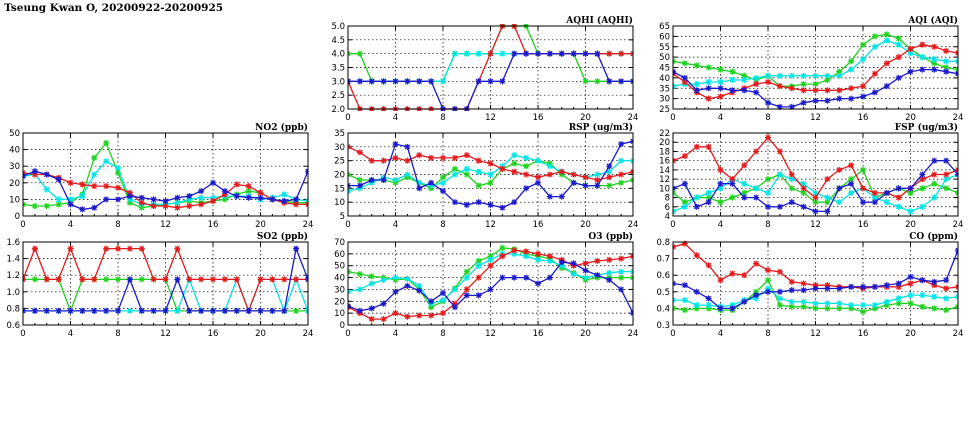 The image size is (975, 447). I want to click on y-tick-label: 4, so click(667, 217).